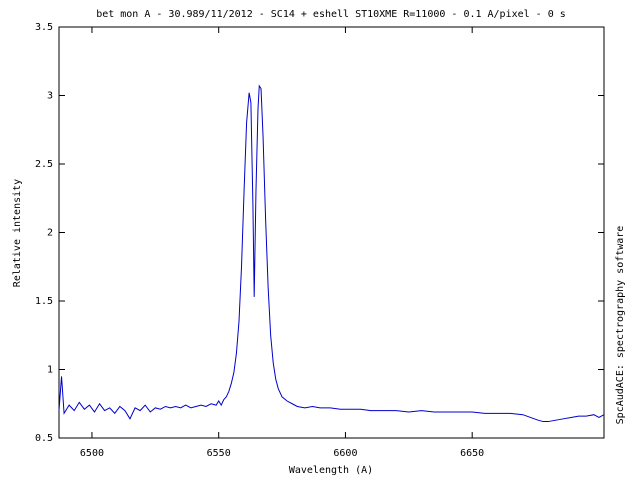 Image resolution: width=640 pixels, height=480 pixels. What do you see at coordinates (620, 325) in the screenshot?
I see `side-note: SpcAudACE: spectrography software` at bounding box center [620, 325].